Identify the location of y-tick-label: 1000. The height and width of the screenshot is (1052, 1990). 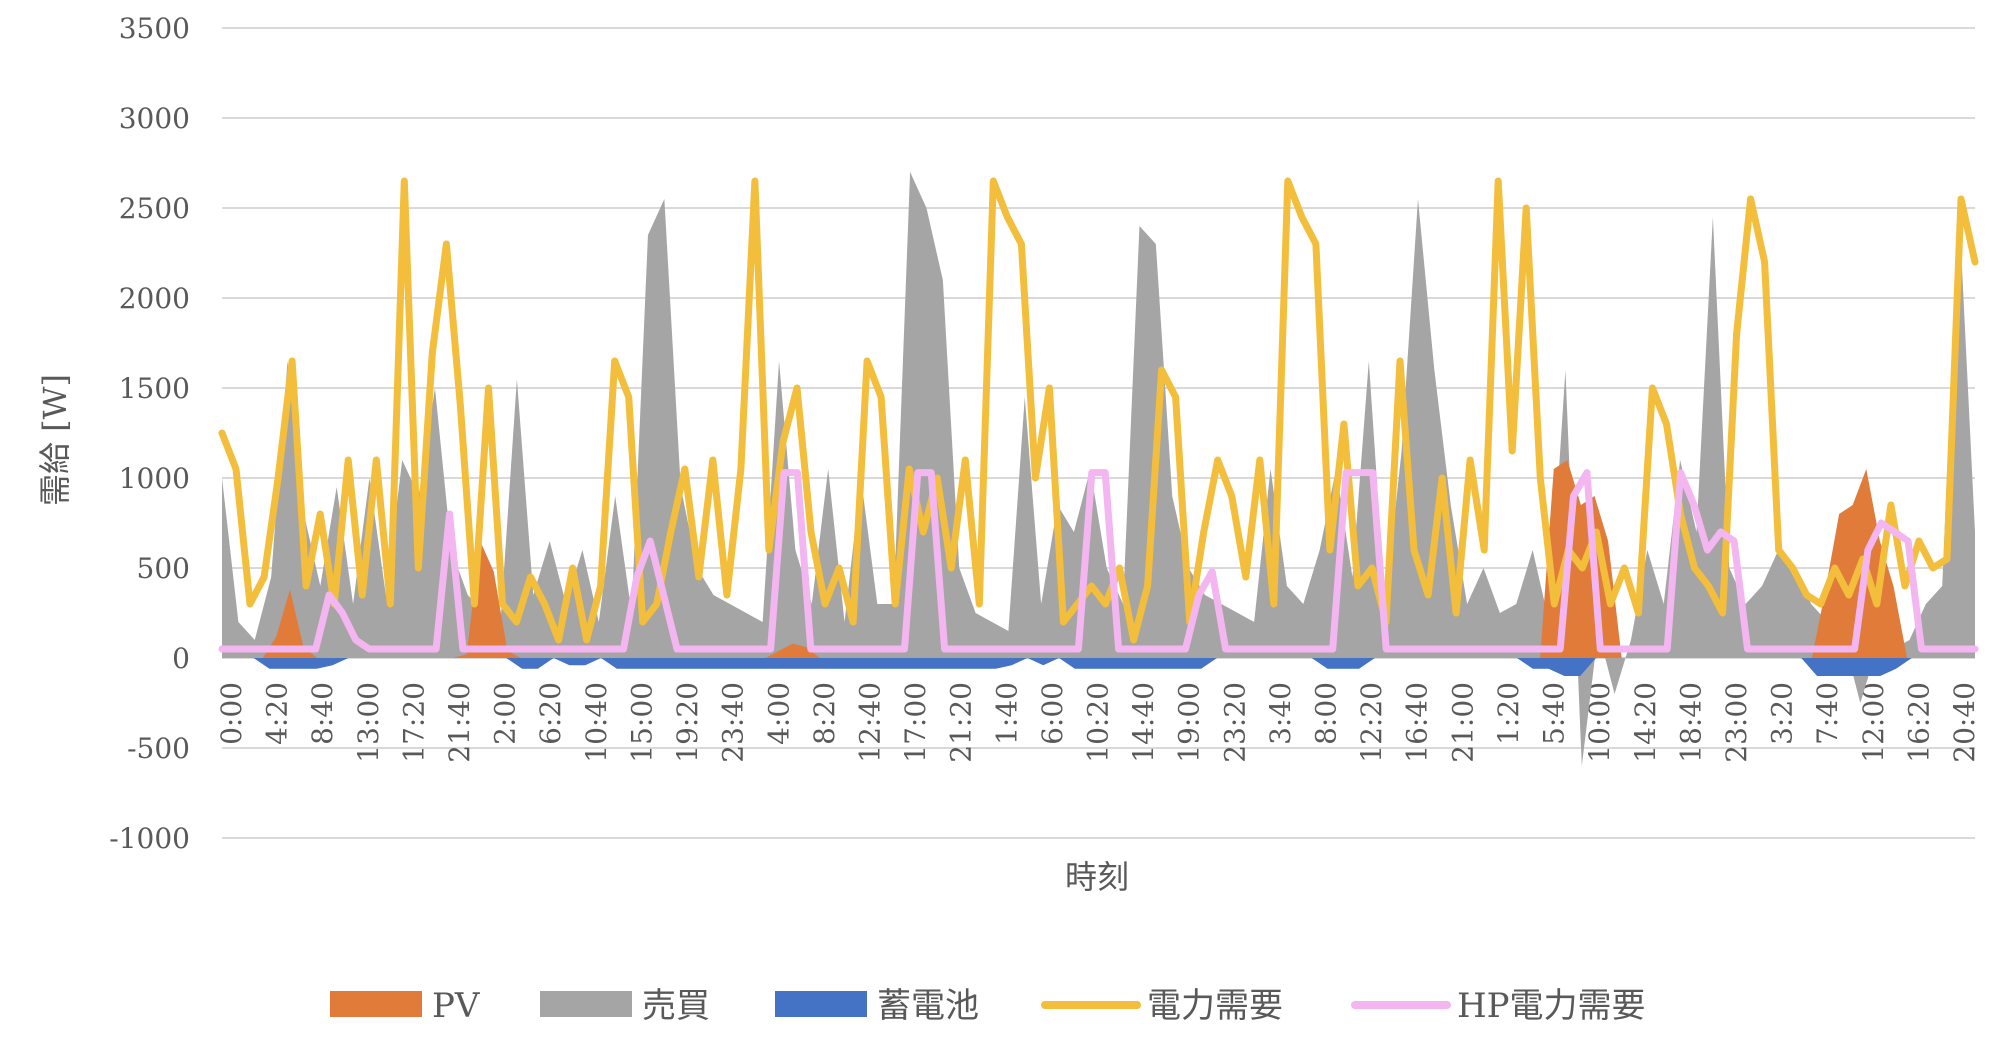
(154, 478).